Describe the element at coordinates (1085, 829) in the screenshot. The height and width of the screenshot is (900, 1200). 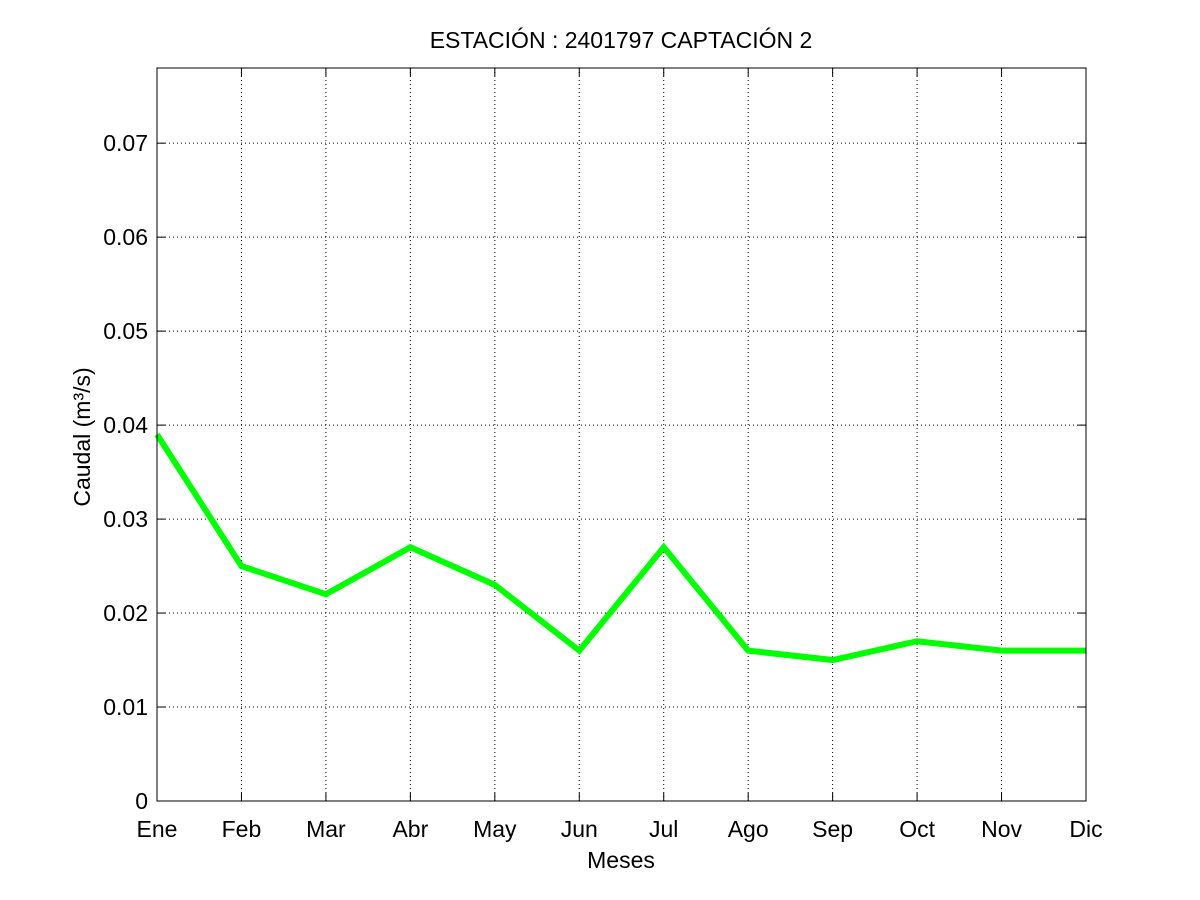
I see `x-tick-label: Dic` at that location.